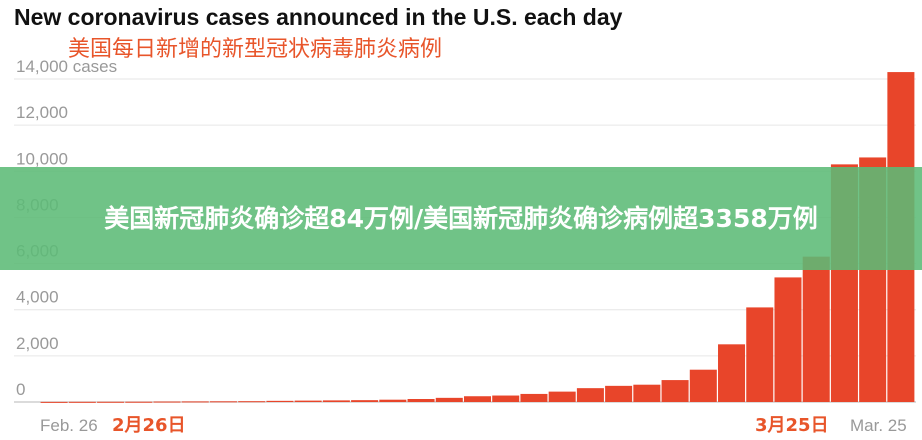  Describe the element at coordinates (149, 425) in the screenshot. I see `x-label-start-cn: 2月26日` at that location.